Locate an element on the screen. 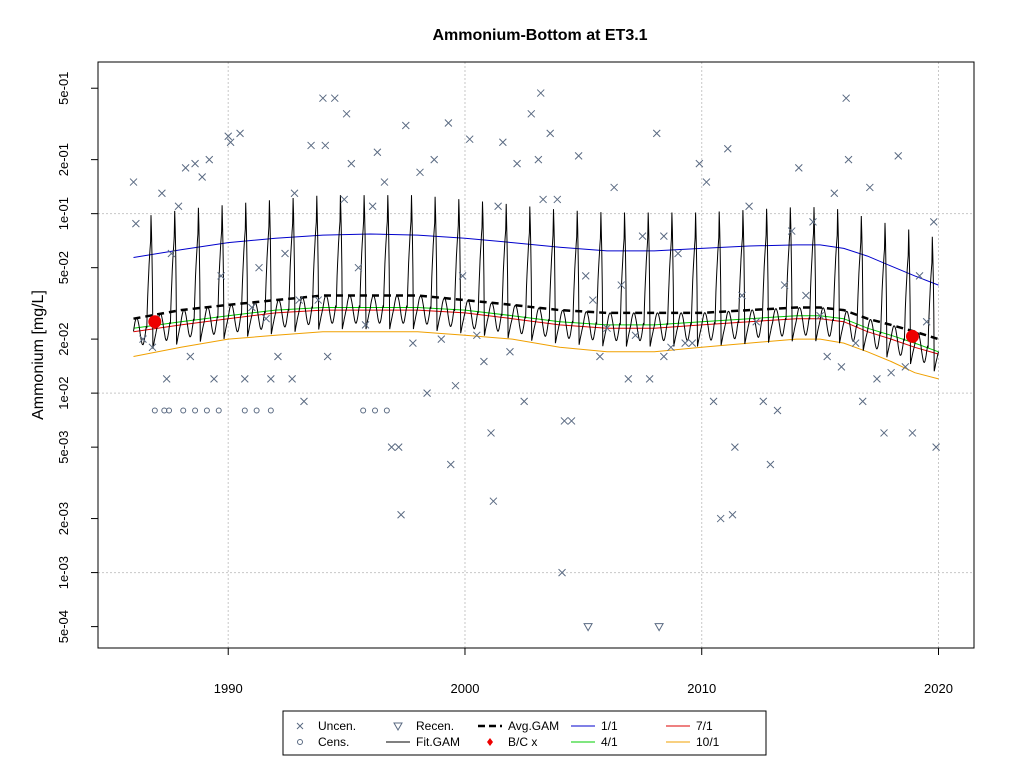 The image size is (1024, 768). y-tick-label: 5e-03 is located at coordinates (63, 447).